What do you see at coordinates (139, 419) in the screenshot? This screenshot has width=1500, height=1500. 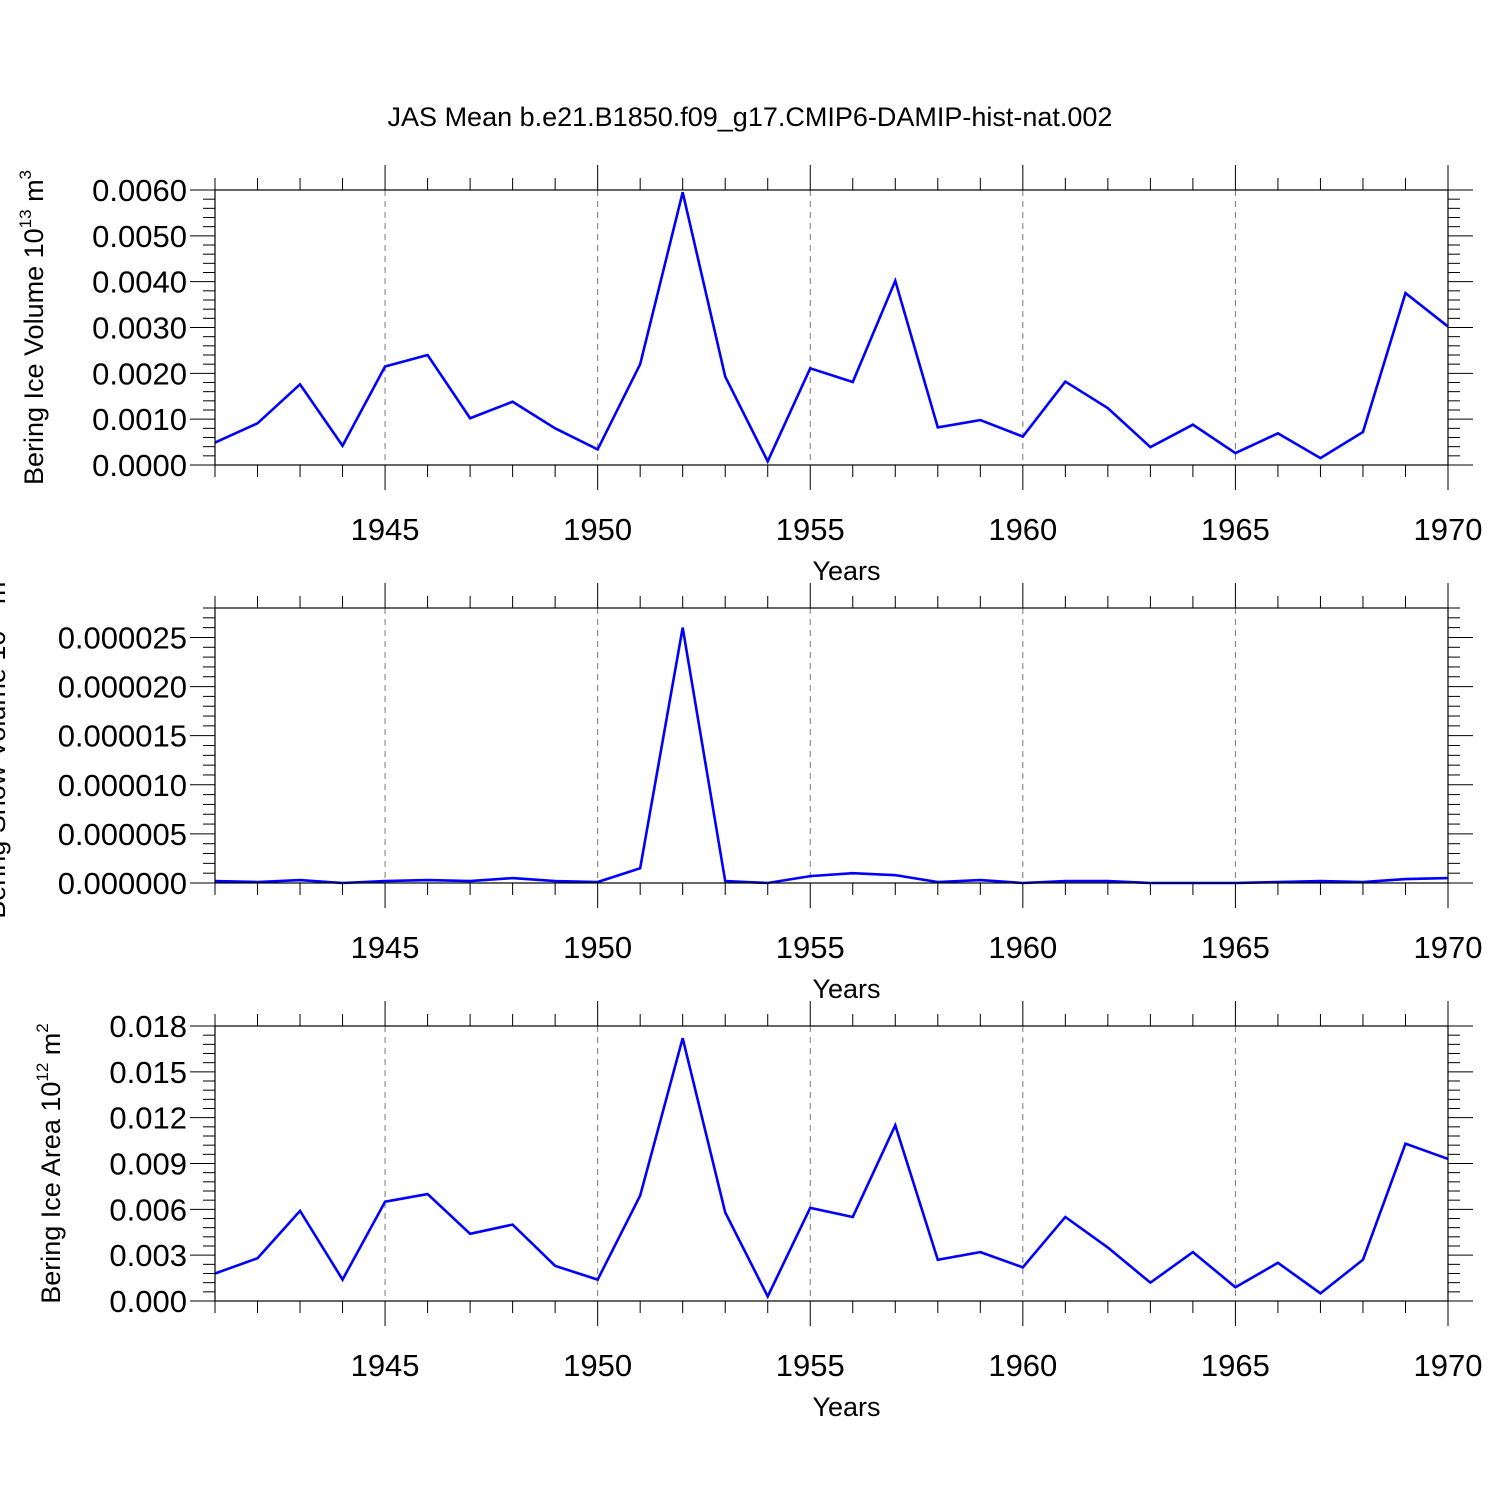 I see `y-tick-label: 0.0010` at bounding box center [139, 419].